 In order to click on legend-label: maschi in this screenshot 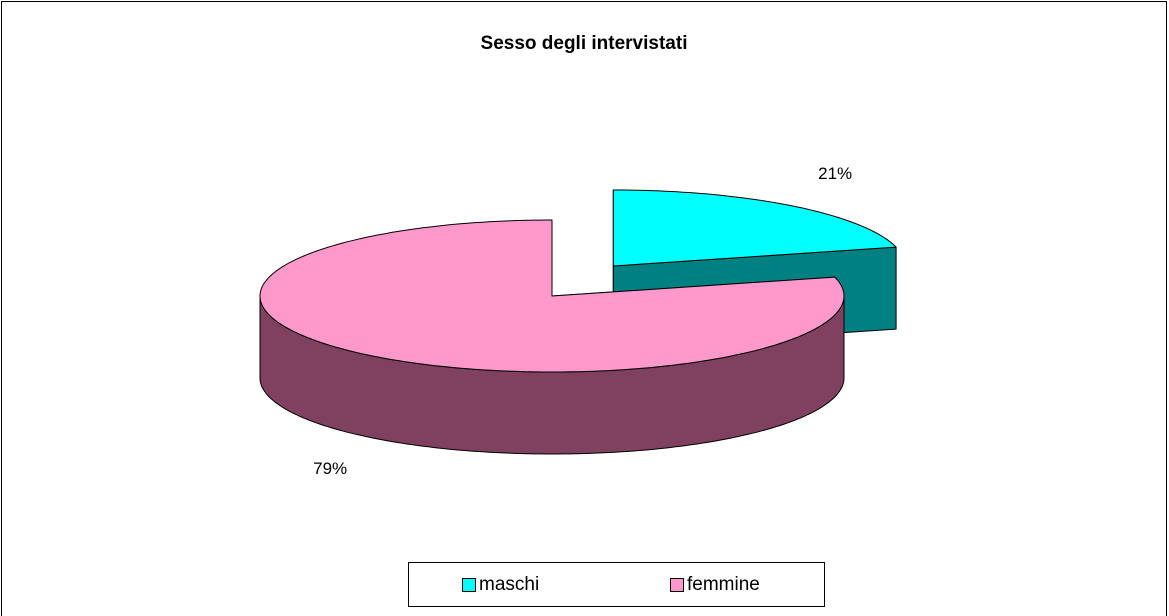, I will do `click(509, 584)`.